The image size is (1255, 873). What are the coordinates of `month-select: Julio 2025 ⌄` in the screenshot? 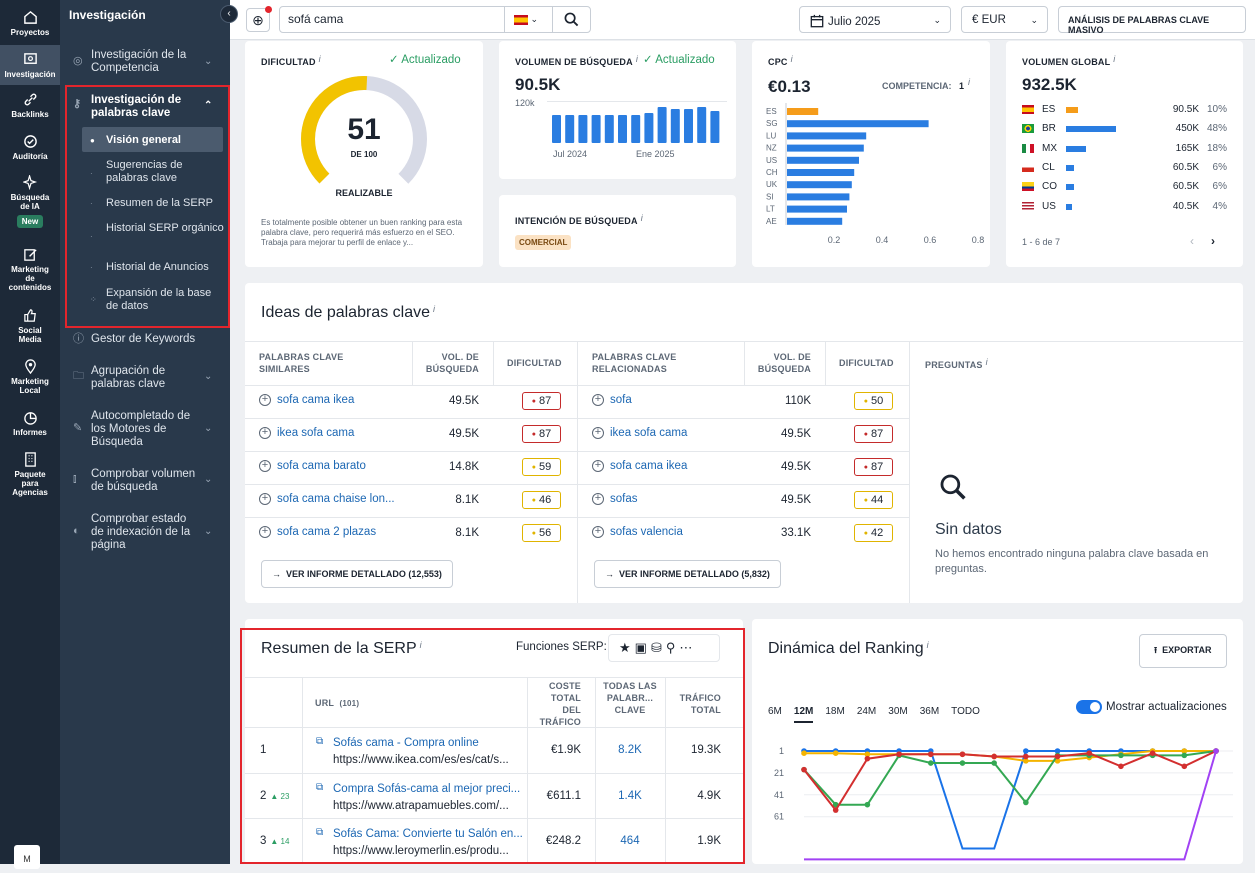 It's located at (875, 19).